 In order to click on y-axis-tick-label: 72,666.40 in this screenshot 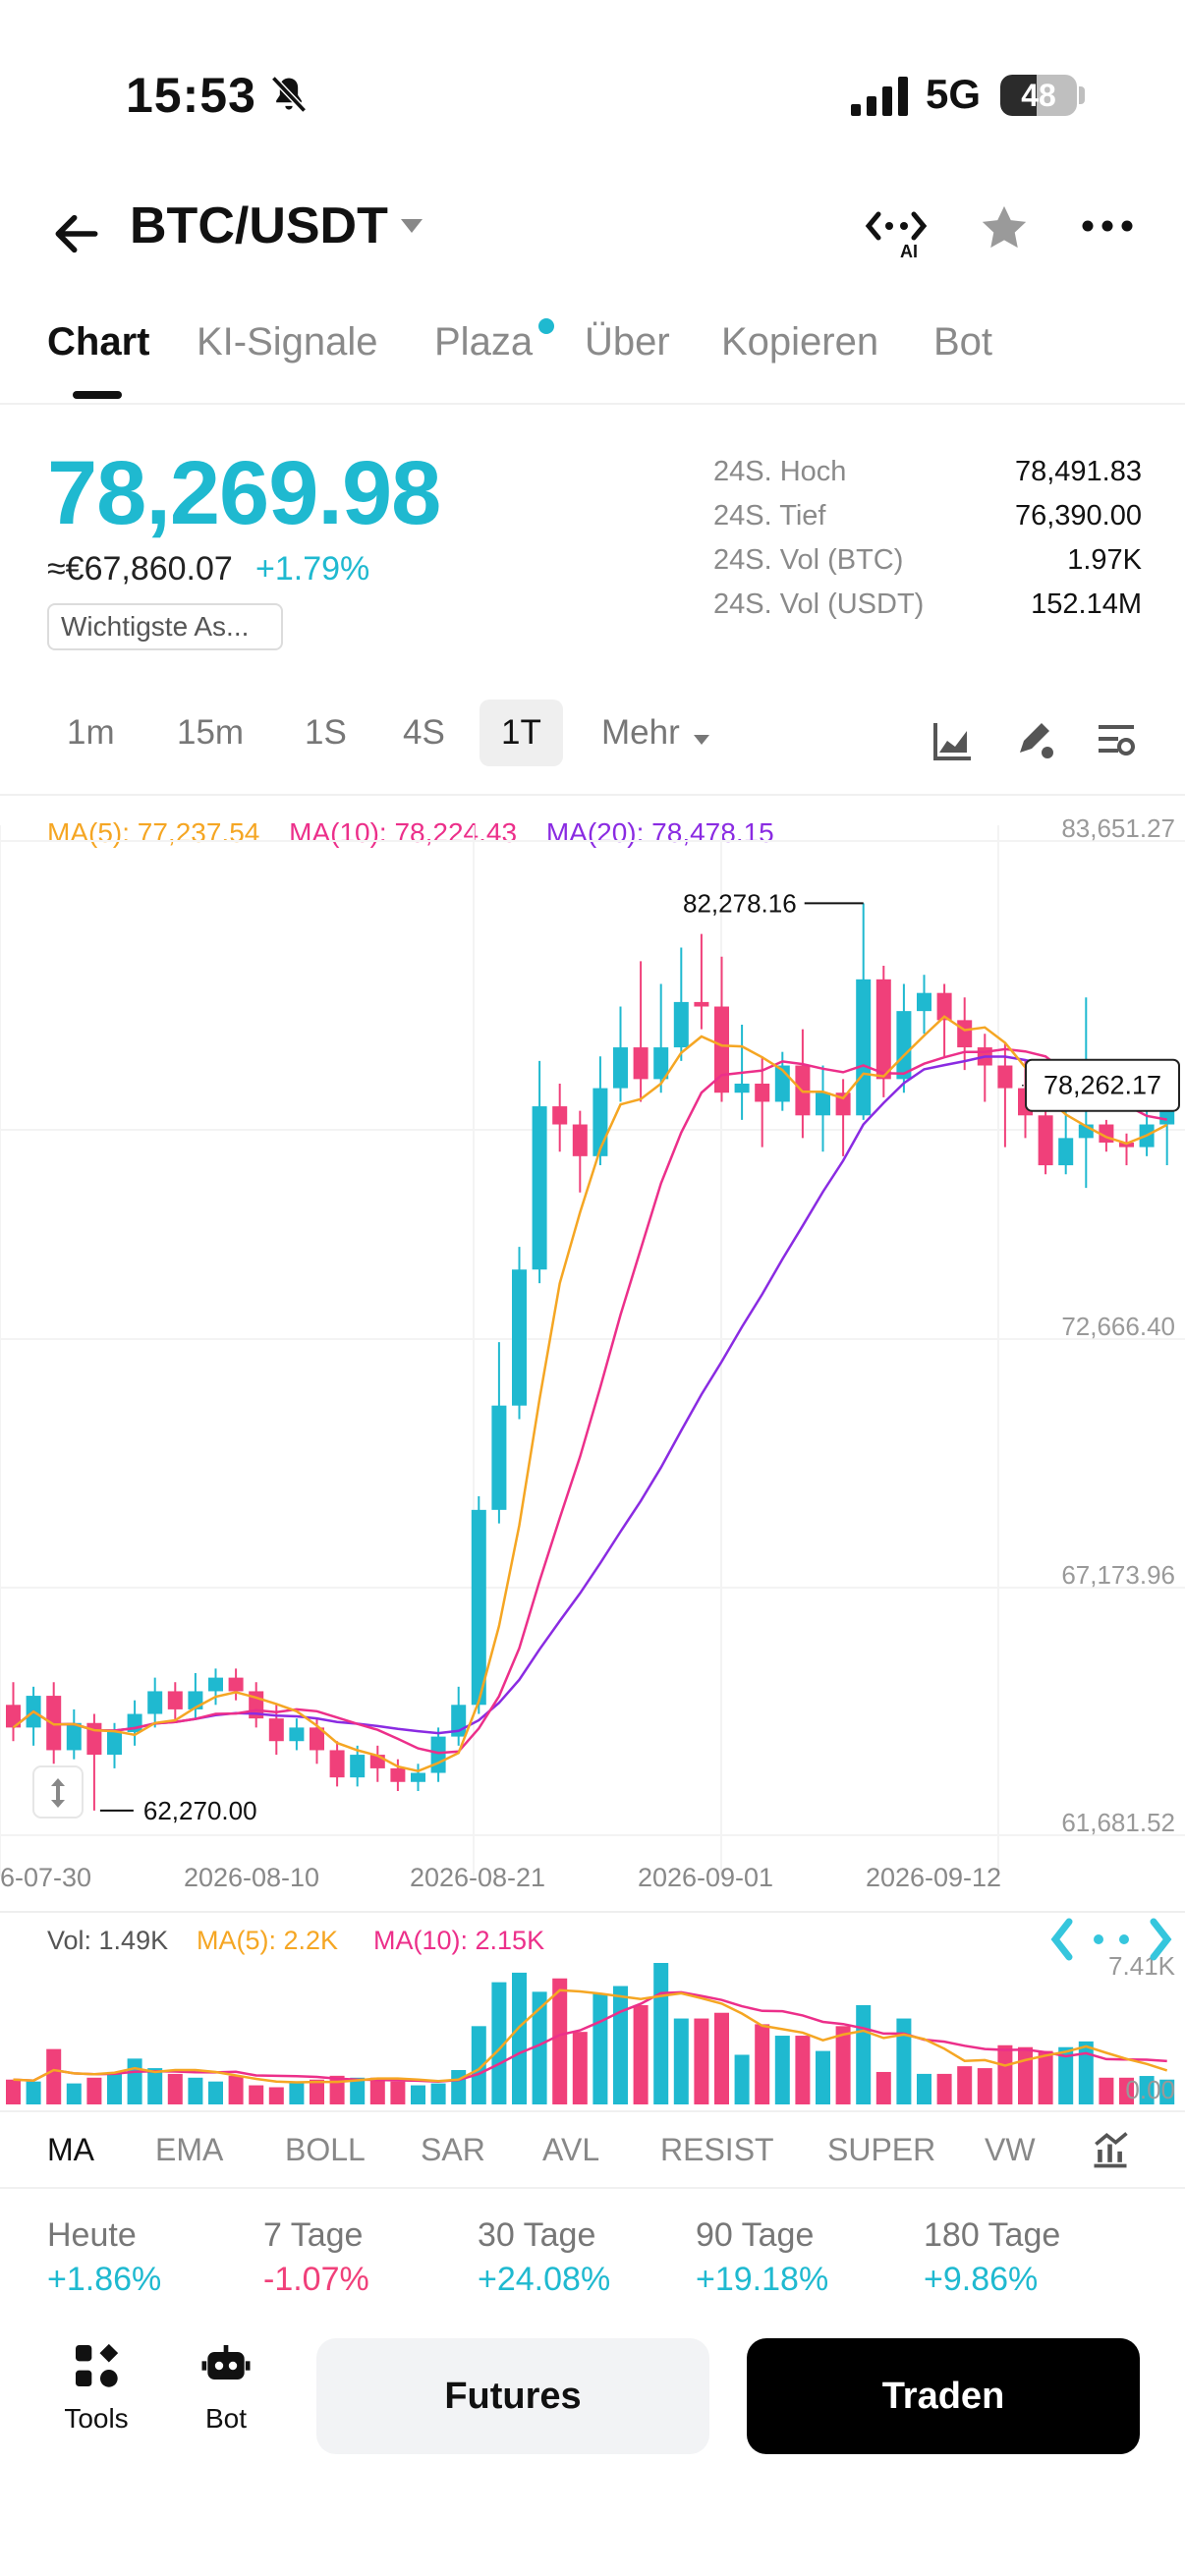, I will do `click(1118, 1326)`.